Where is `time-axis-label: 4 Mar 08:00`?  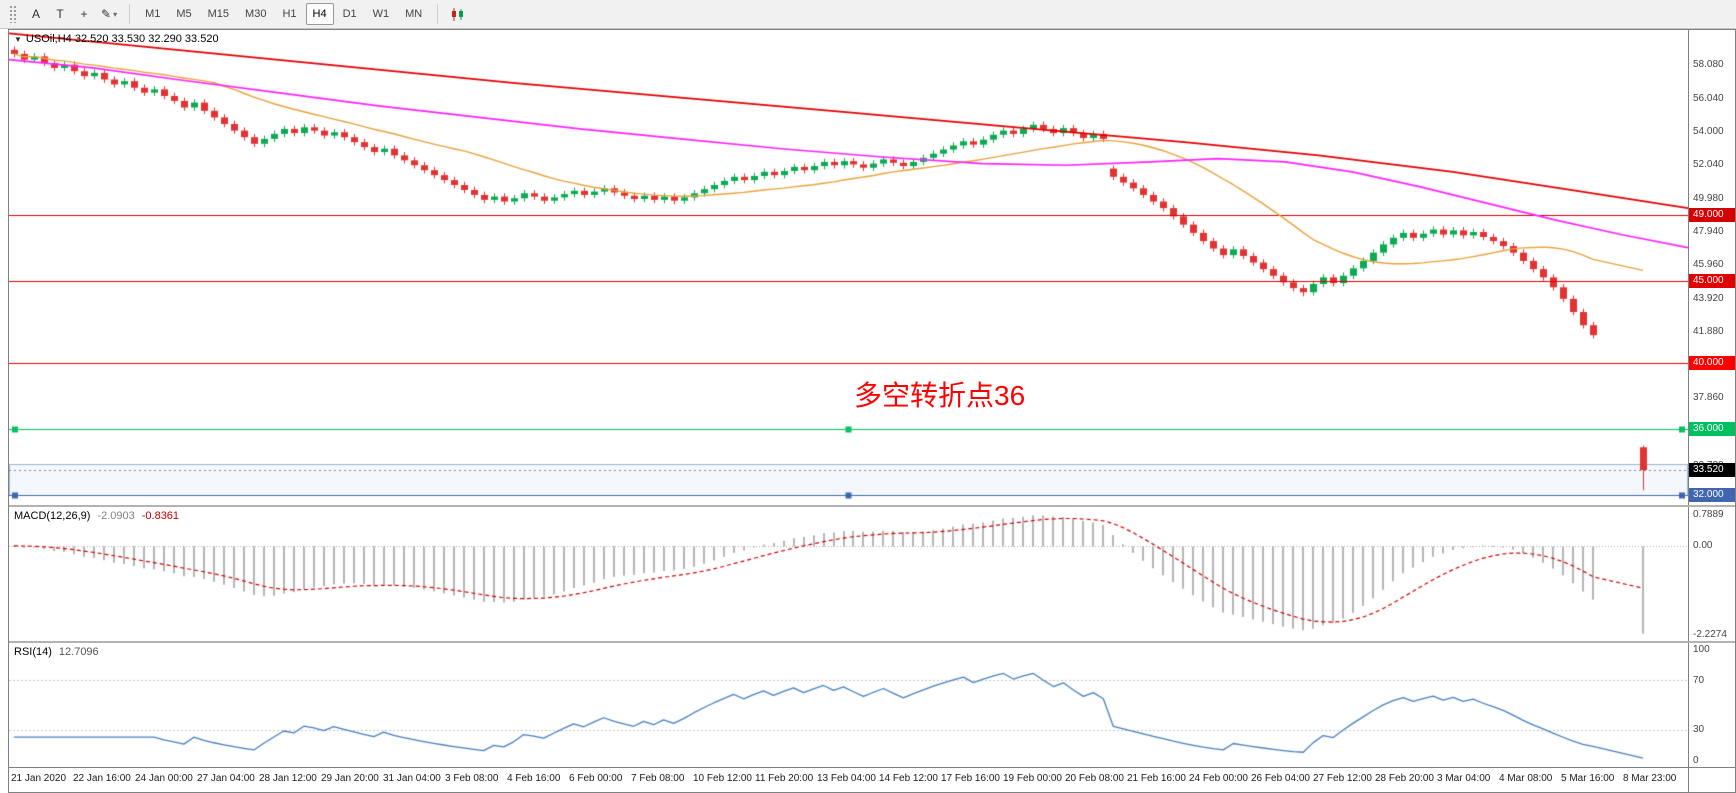 time-axis-label: 4 Mar 08:00 is located at coordinates (1526, 779).